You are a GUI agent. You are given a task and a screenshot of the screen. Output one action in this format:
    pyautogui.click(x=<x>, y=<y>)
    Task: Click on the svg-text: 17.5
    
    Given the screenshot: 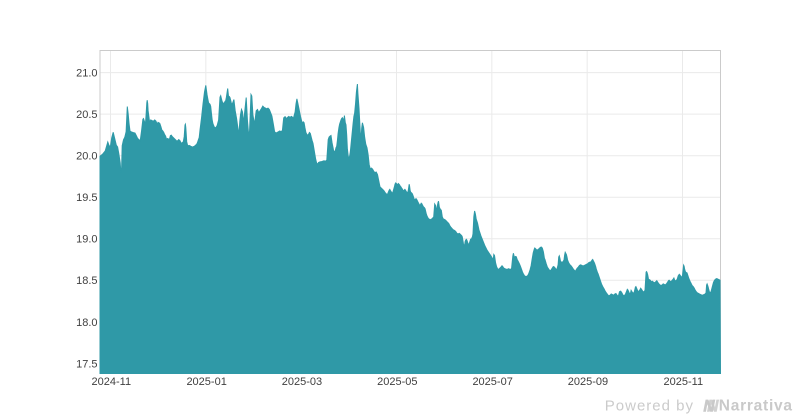 What is the action you would take?
    pyautogui.click(x=86, y=364)
    